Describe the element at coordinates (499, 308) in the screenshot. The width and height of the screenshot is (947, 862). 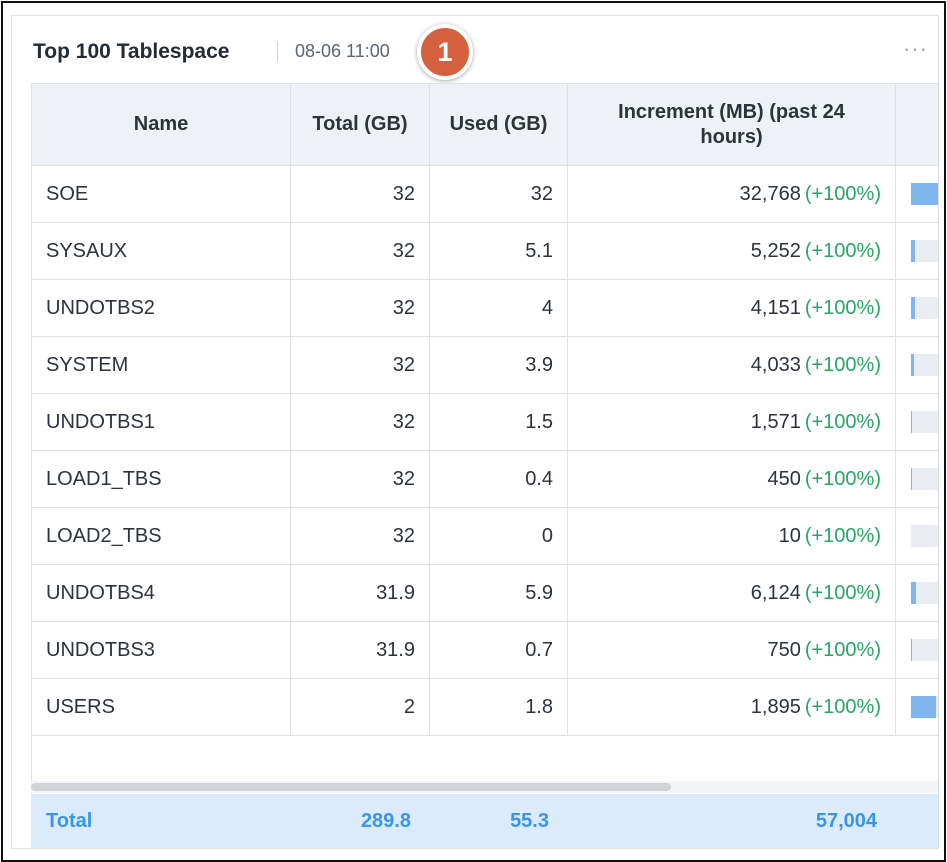
I see `cell-used-gb: 4` at that location.